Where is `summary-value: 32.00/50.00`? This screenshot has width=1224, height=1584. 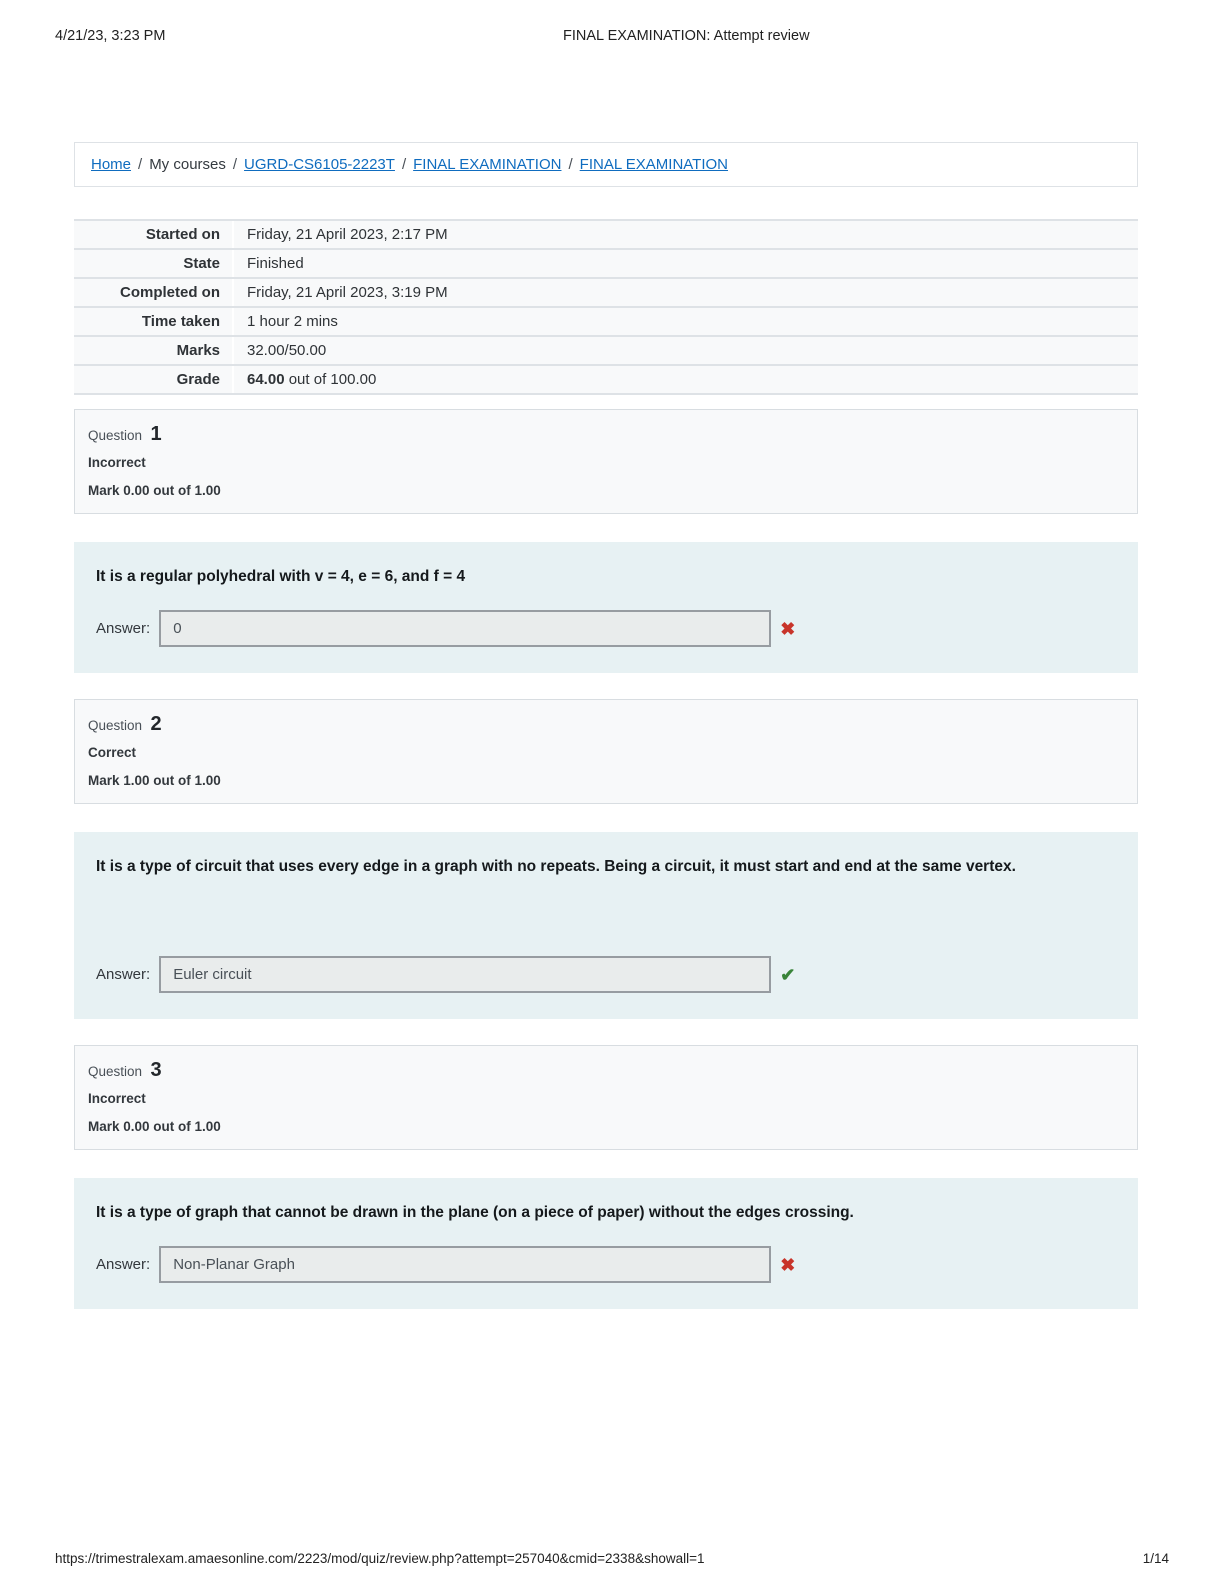 summary-value: 32.00/50.00 is located at coordinates (287, 350).